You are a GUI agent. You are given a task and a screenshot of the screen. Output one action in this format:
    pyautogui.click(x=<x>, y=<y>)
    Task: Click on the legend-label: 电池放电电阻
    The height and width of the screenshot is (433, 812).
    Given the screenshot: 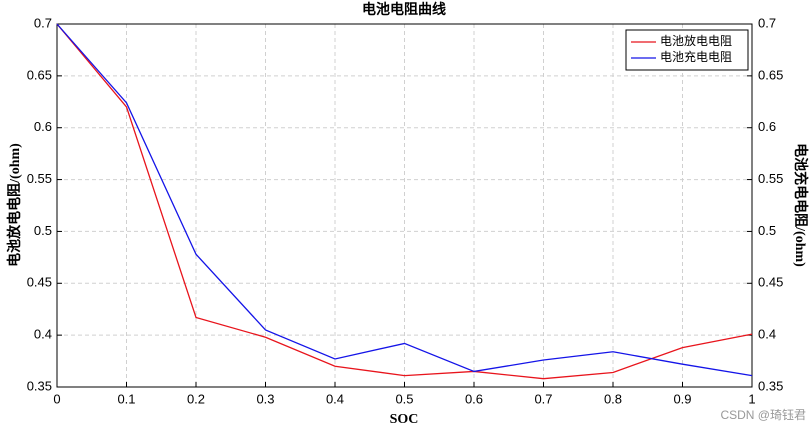 What is the action you would take?
    pyautogui.click(x=696, y=40)
    